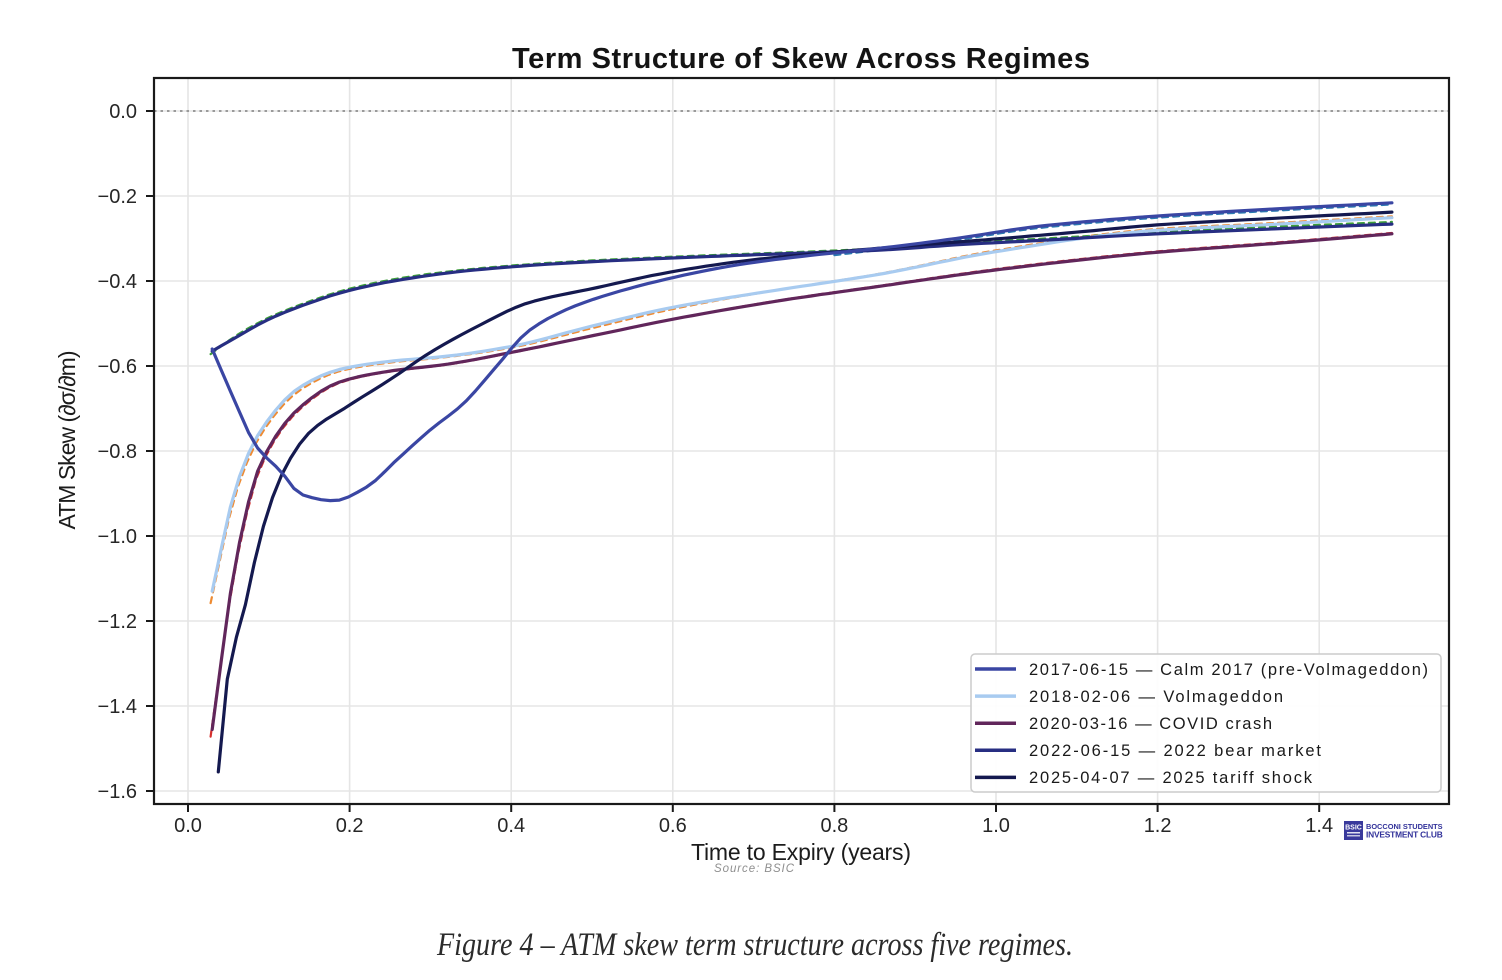 The image size is (1502, 980). Describe the element at coordinates (117, 282) in the screenshot. I see `svg-text: −0.4` at that location.